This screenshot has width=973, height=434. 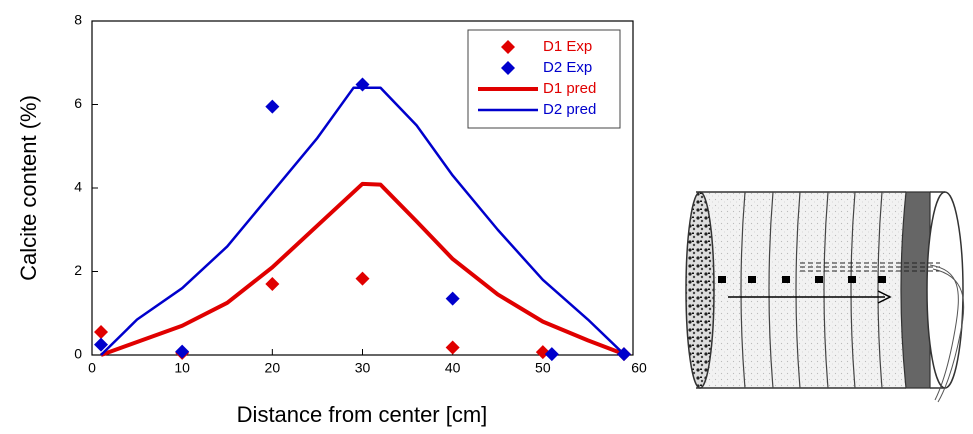 What do you see at coordinates (28, 188) in the screenshot?
I see `y-axis-label: Calcite content (%)` at bounding box center [28, 188].